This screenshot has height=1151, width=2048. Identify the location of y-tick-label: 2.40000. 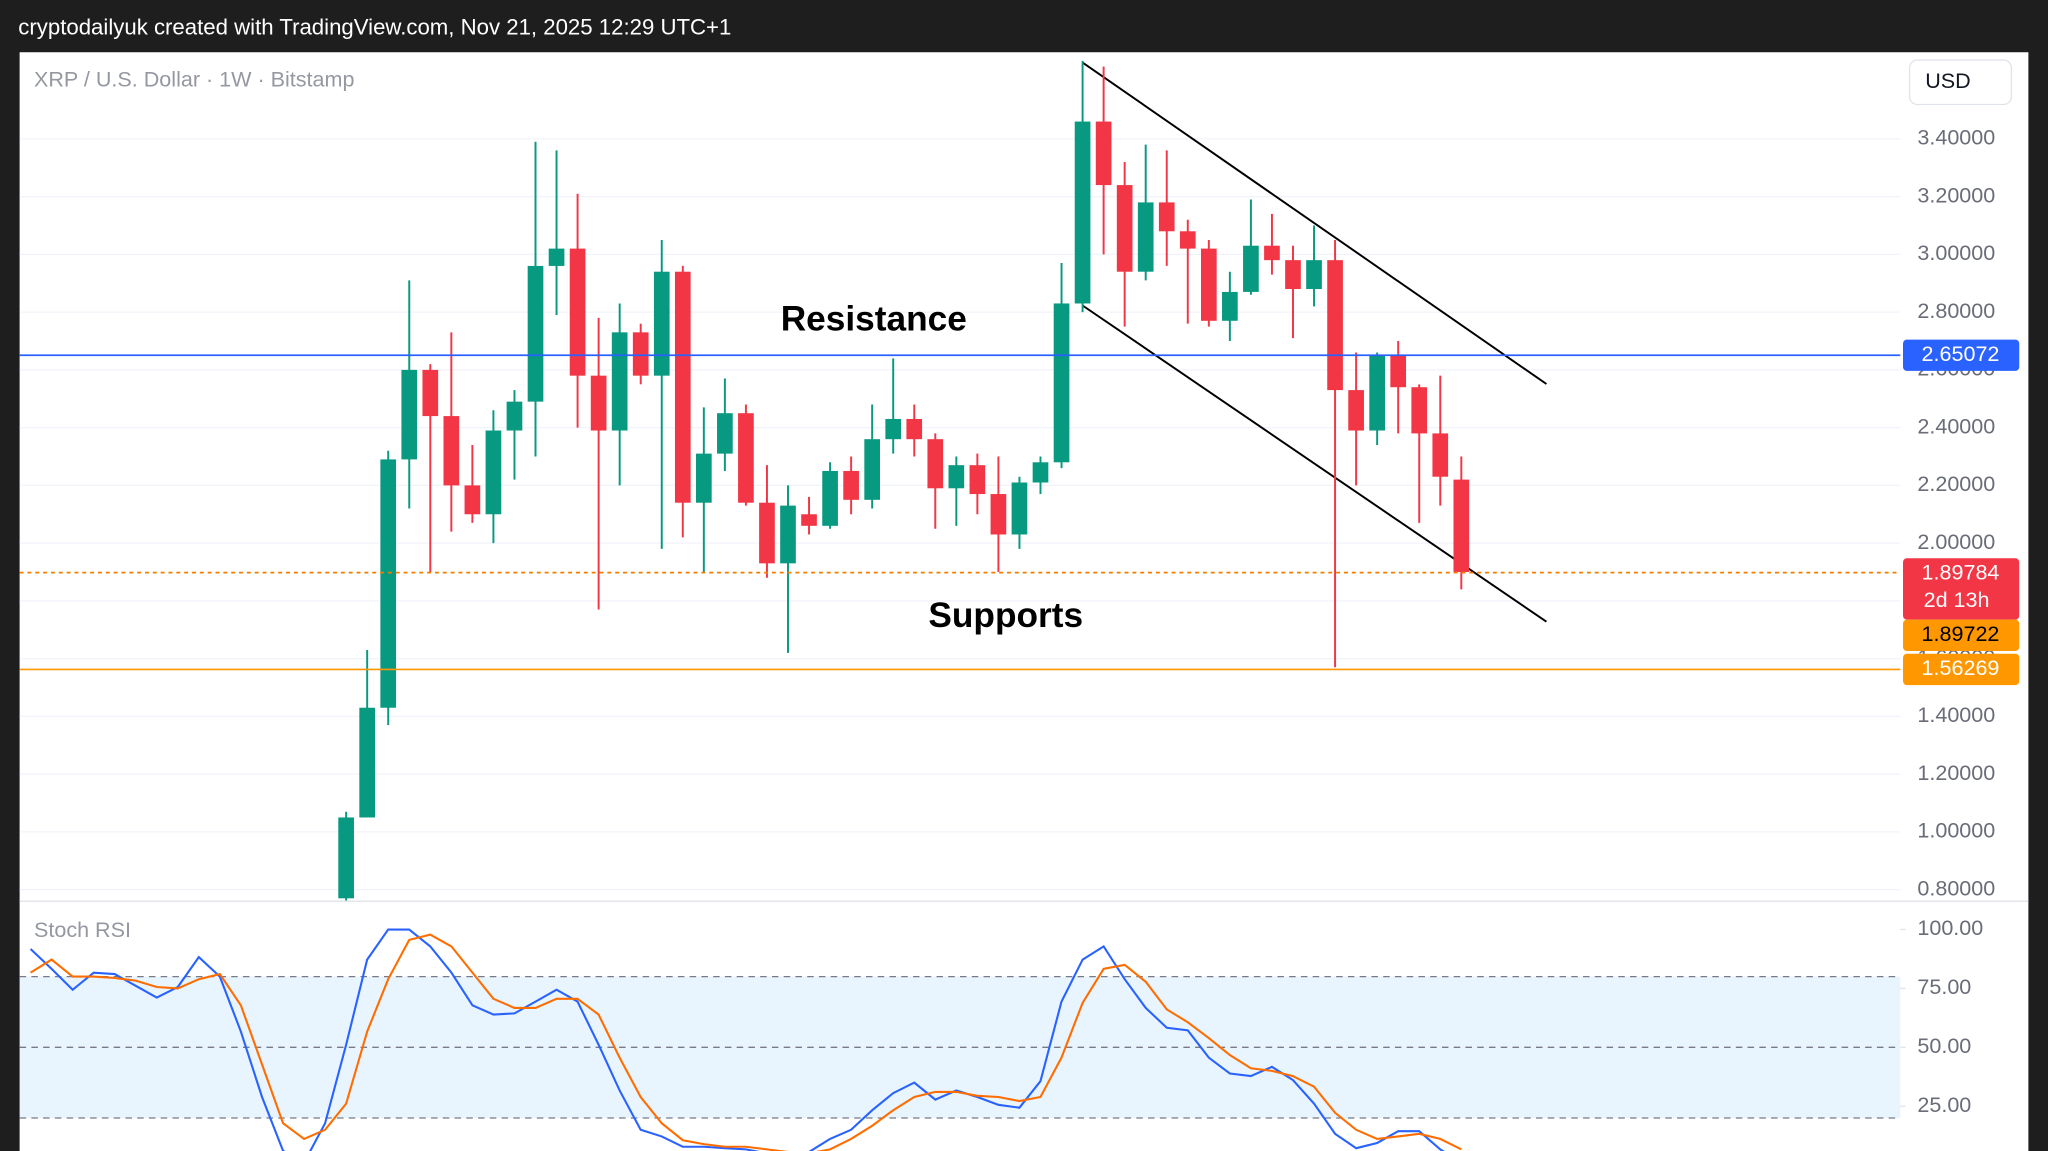
(1956, 425).